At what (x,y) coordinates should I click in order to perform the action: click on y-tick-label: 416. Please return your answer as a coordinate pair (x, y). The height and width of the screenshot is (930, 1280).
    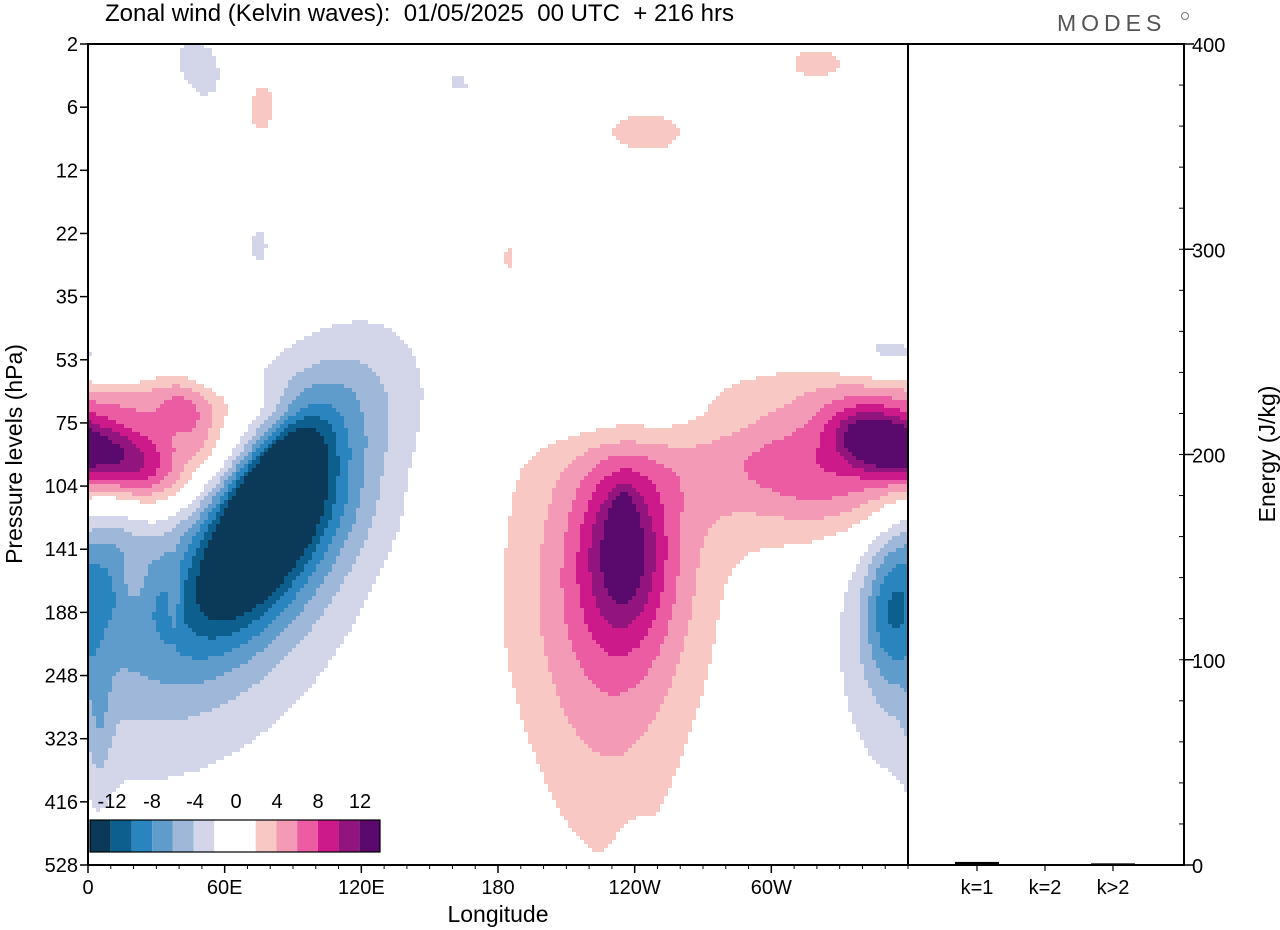
    Looking at the image, I should click on (61, 803).